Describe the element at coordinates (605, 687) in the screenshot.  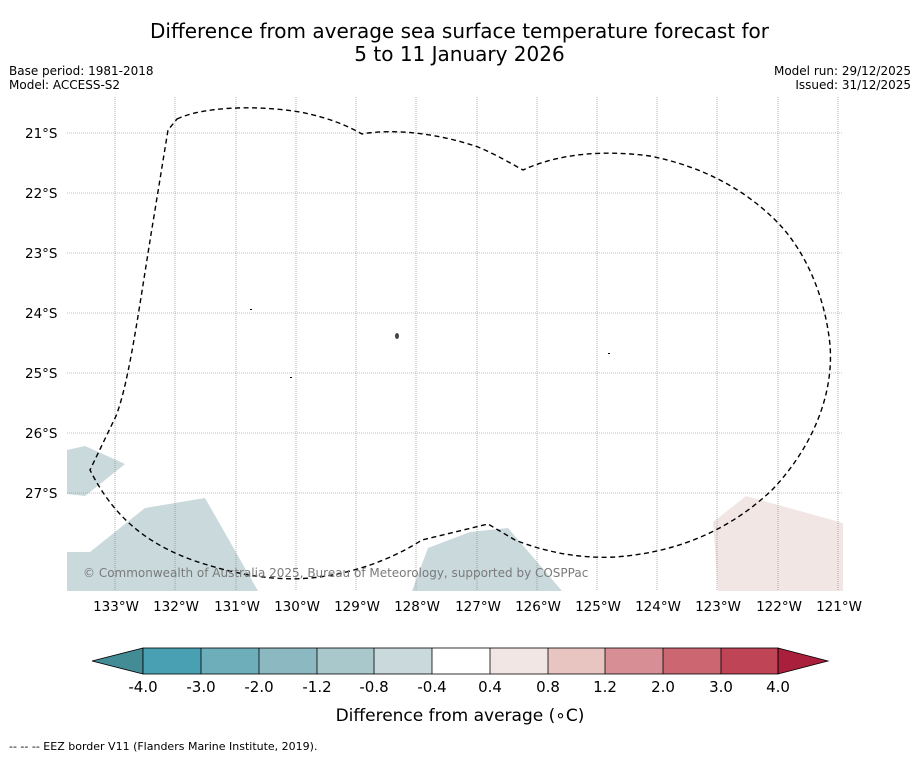
I see `colorbar-tick-label: 1.2` at that location.